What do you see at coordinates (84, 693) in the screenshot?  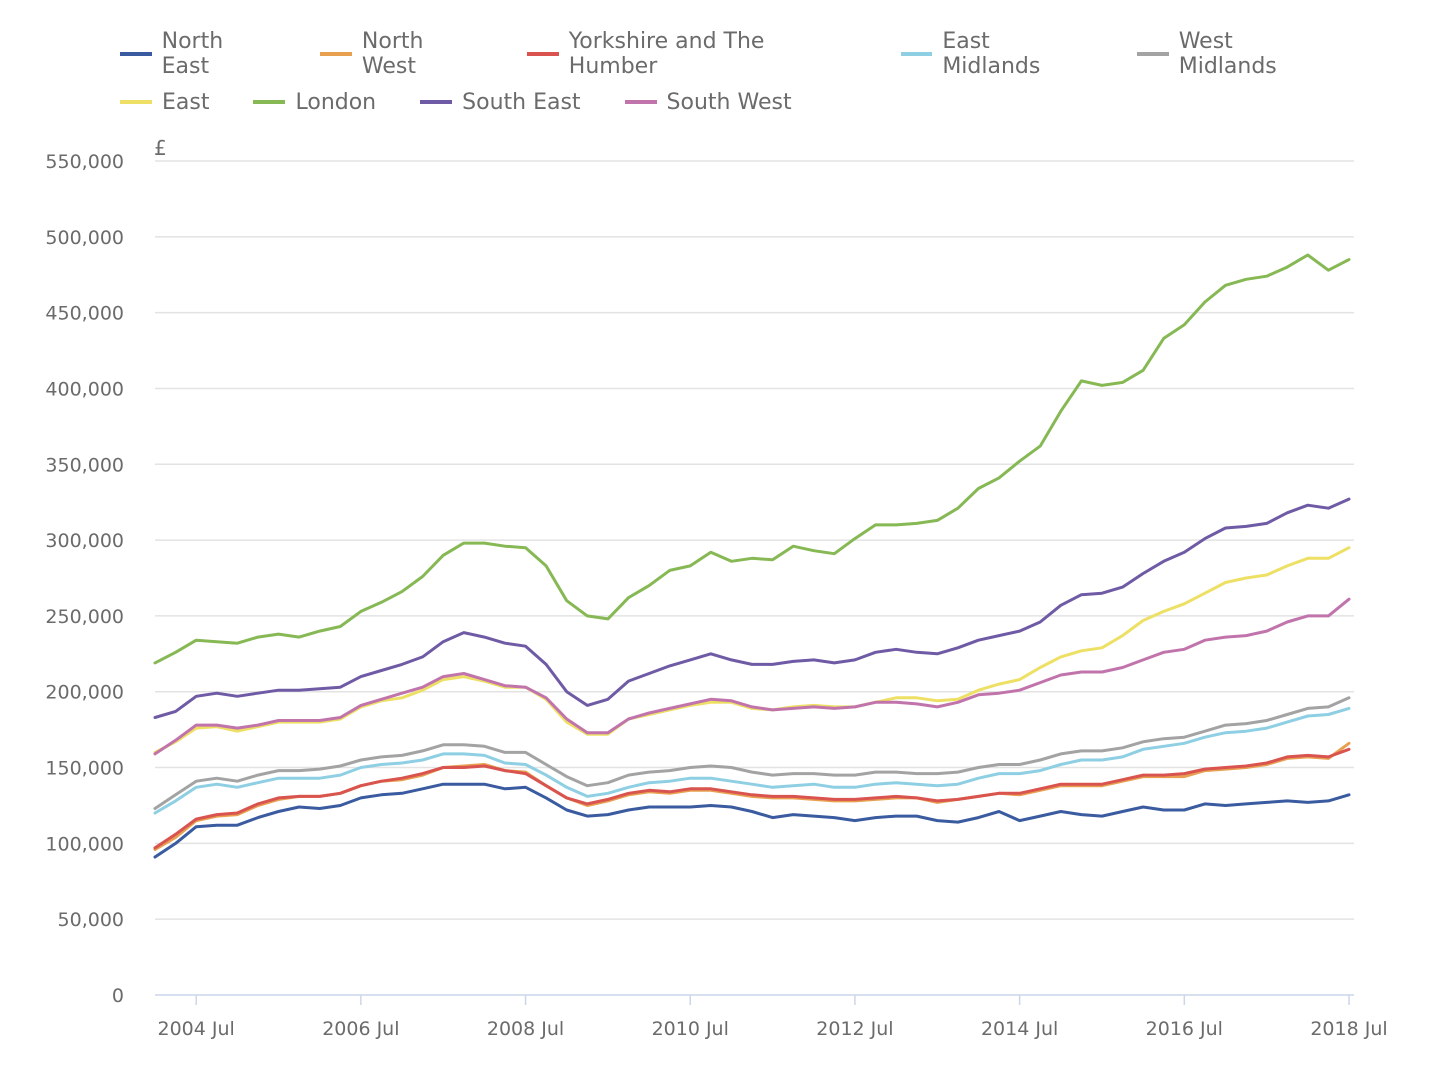 I see `y-tick-label: 200,000` at bounding box center [84, 693].